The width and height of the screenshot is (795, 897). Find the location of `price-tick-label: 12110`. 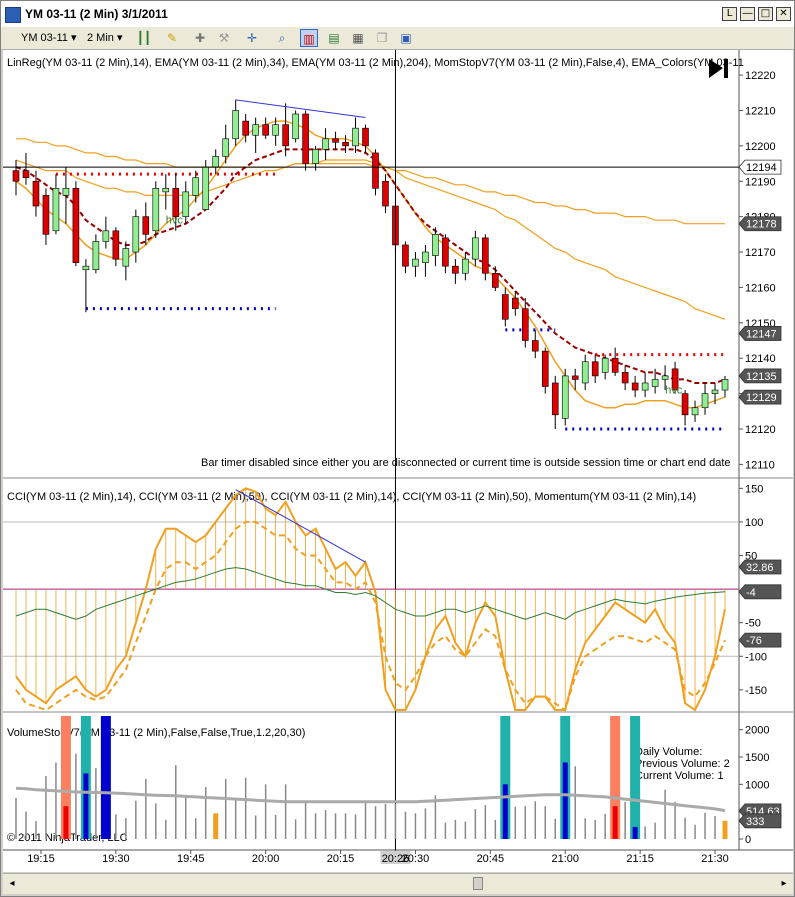

price-tick-label: 12110 is located at coordinates (760, 465).